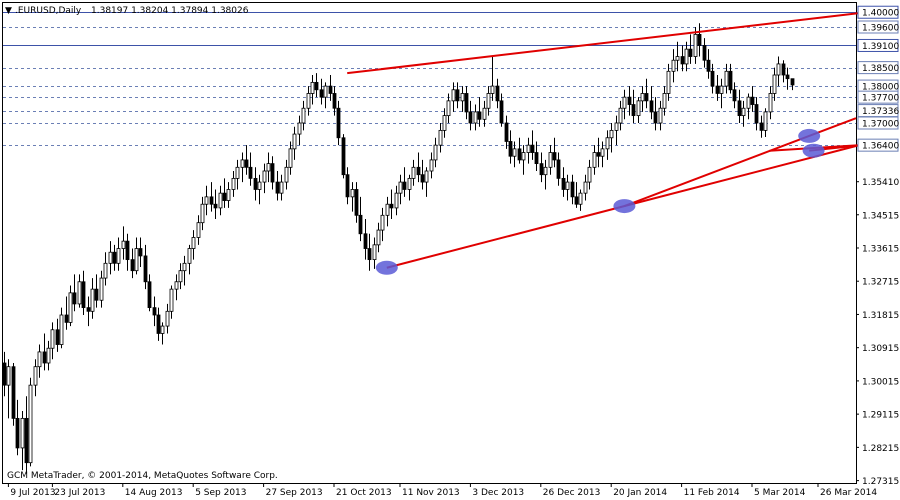  Describe the element at coordinates (880, 112) in the screenshot. I see `price-level-label: 1.37336` at that location.